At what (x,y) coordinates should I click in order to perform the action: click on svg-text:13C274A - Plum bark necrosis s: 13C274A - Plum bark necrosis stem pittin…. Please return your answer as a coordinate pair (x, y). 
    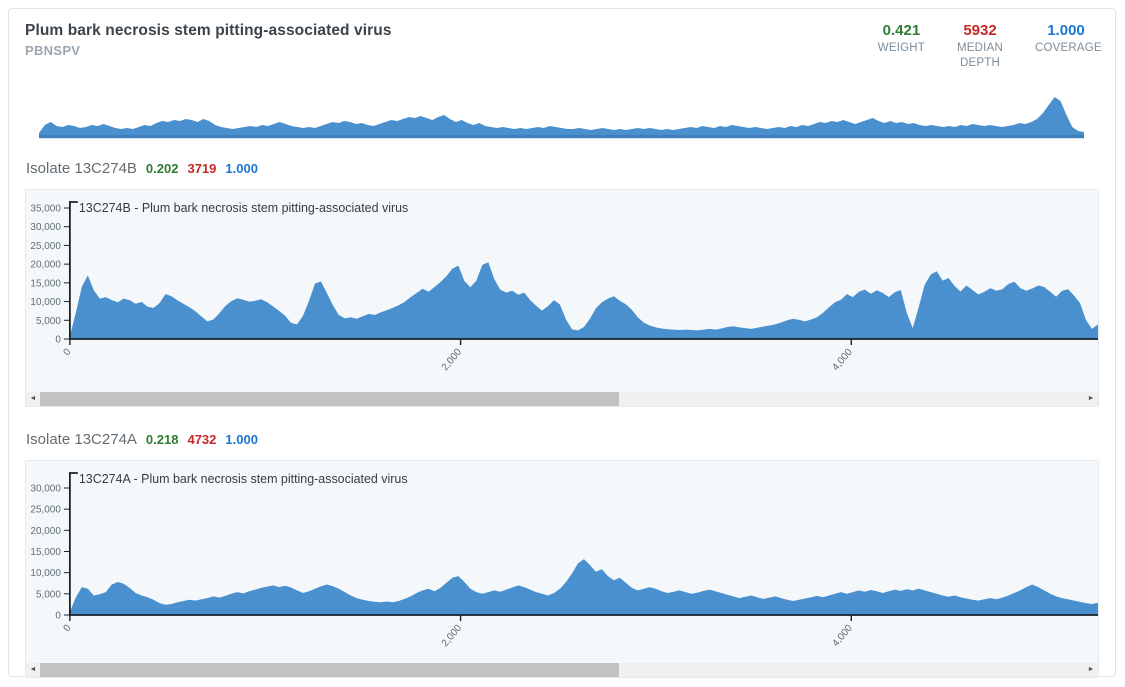
    Looking at the image, I should click on (243, 479).